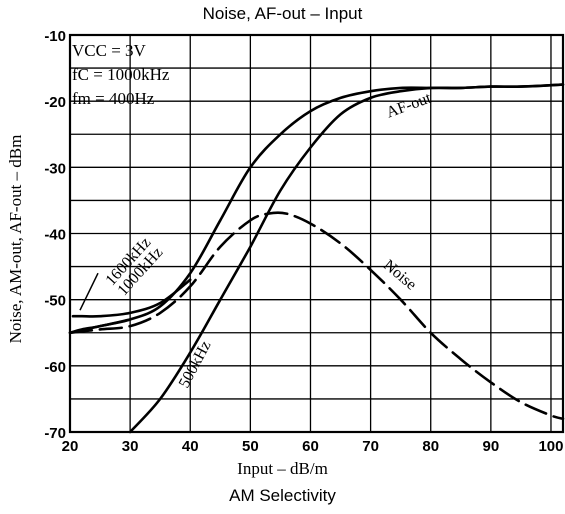 This screenshot has height=514, width=565. What do you see at coordinates (55, 36) in the screenshot?
I see `y-tick-label: -10` at bounding box center [55, 36].